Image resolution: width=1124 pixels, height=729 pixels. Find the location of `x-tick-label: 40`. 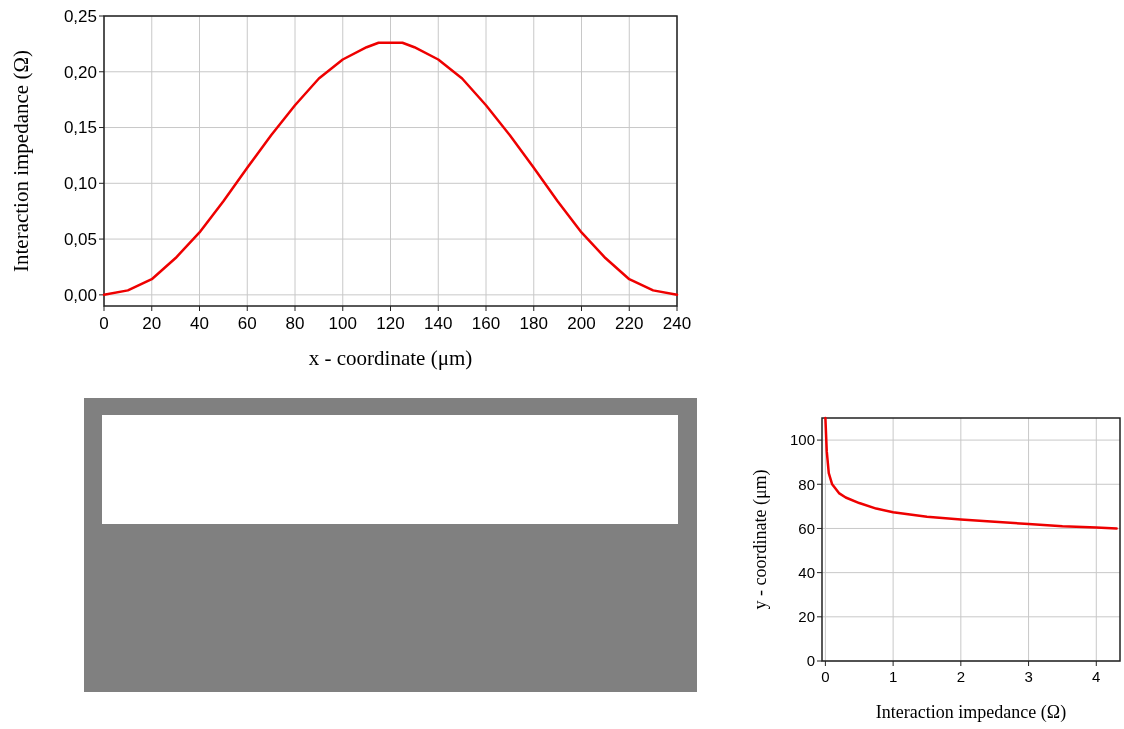

x-tick-label: 40 is located at coordinates (199, 323).